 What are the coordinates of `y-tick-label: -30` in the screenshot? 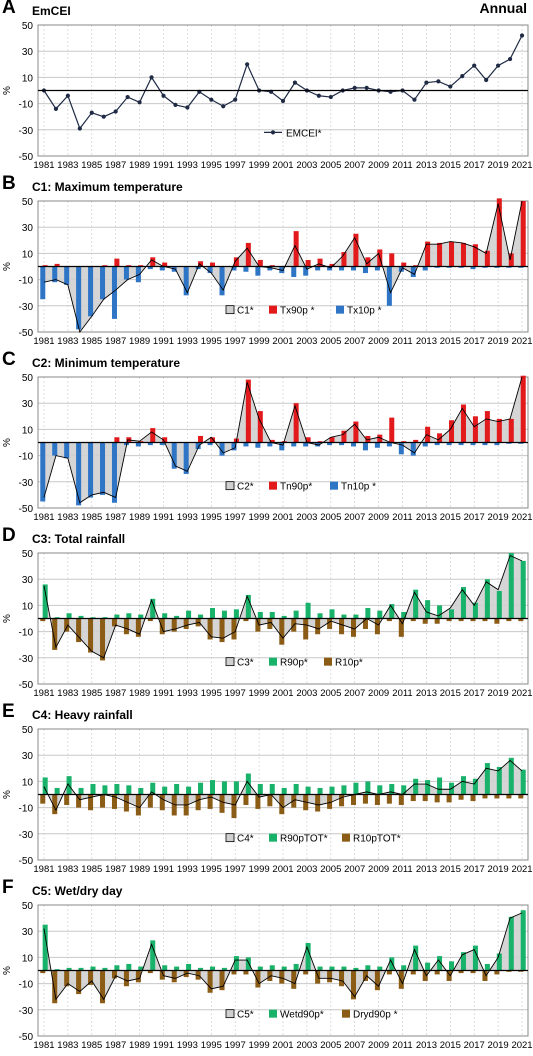 It's located at (26, 835).